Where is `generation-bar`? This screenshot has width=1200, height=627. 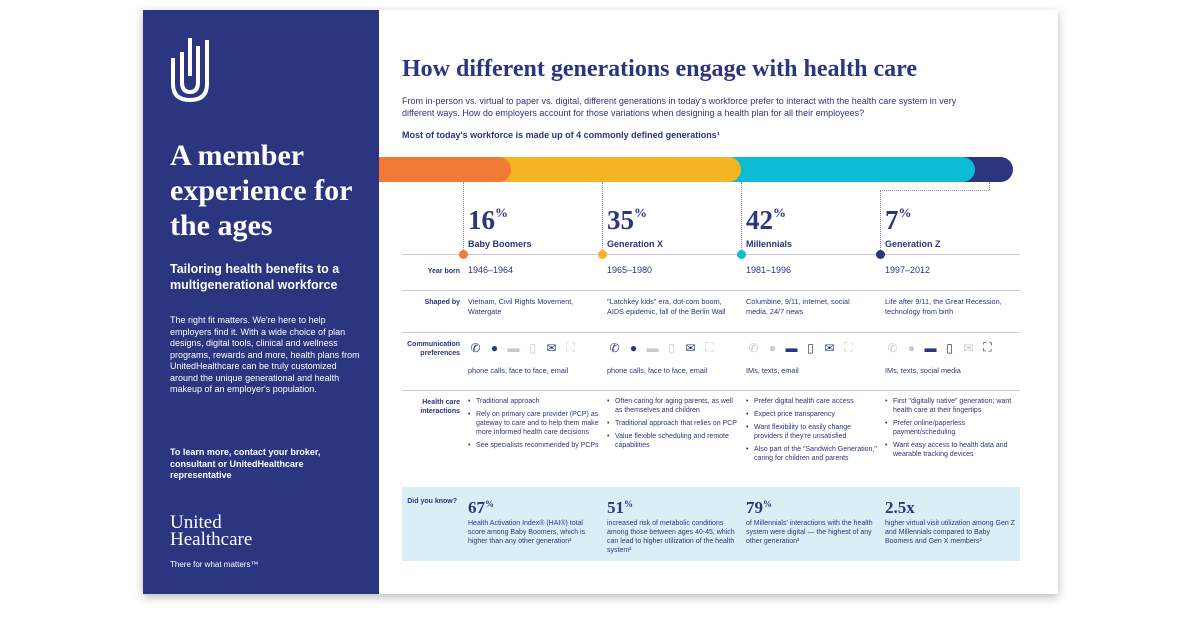
generation-bar is located at coordinates (696, 169).